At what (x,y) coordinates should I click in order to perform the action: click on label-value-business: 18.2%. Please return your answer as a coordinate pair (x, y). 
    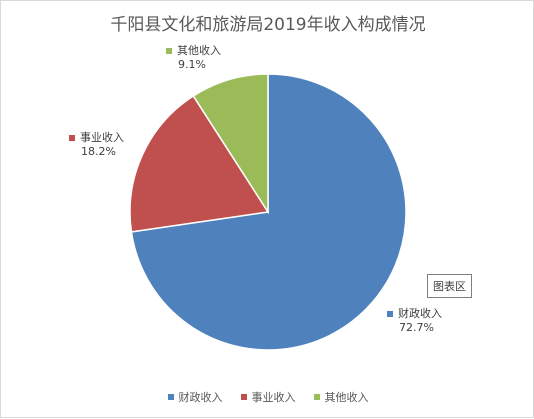
    Looking at the image, I should click on (98, 151).